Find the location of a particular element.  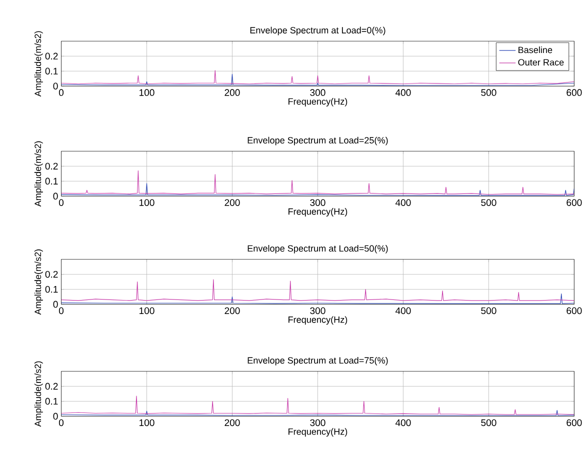

legend-label: Baseline is located at coordinates (535, 49).